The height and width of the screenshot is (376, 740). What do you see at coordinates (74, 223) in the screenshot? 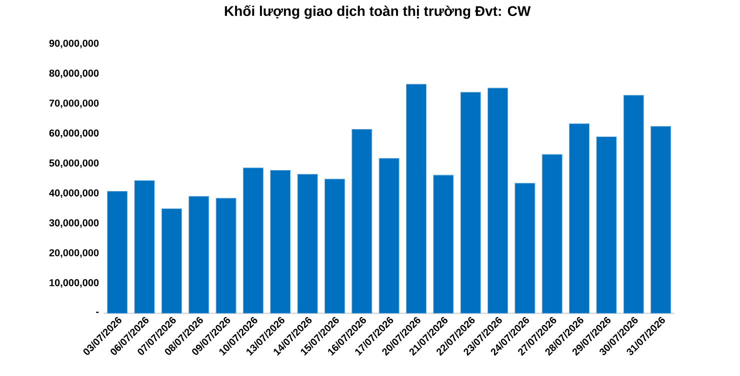
I see `y-tick-label: 30,000,000` at bounding box center [74, 223].